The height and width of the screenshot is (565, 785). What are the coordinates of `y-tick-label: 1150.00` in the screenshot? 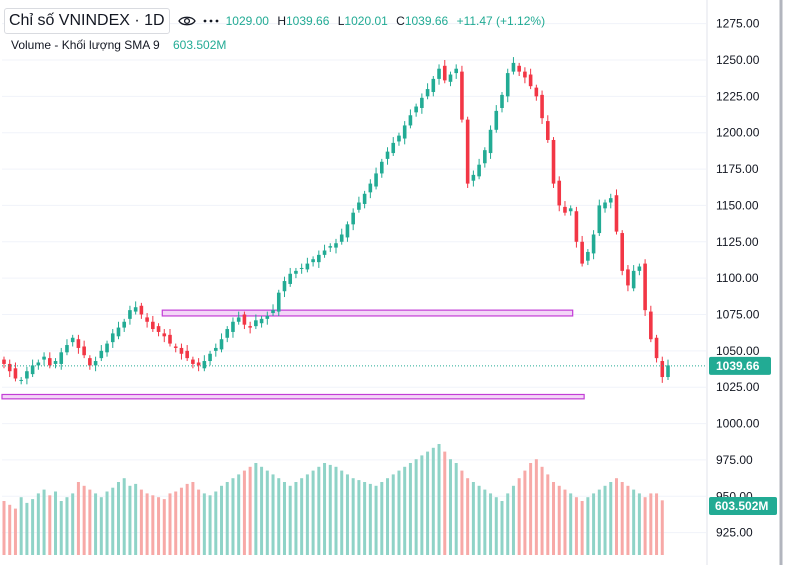 It's located at (737, 205).